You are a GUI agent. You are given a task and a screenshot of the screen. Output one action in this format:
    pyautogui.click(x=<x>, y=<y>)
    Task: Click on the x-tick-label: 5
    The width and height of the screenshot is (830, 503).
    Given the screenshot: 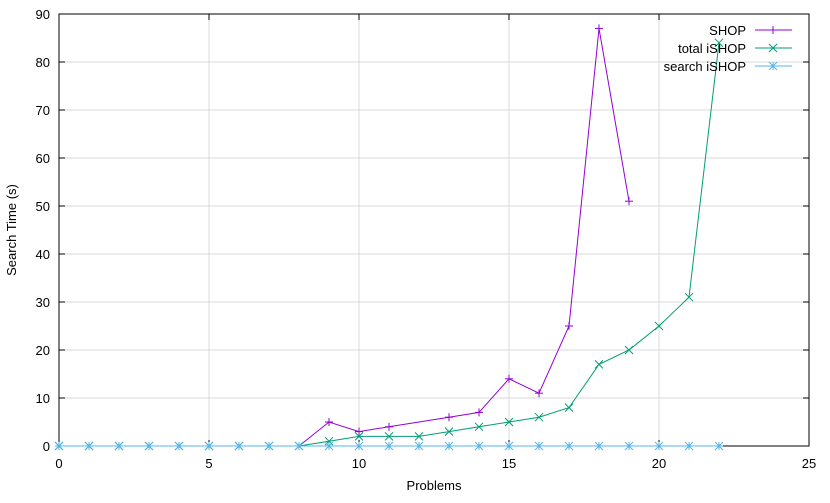 What is the action you would take?
    pyautogui.click(x=208, y=463)
    